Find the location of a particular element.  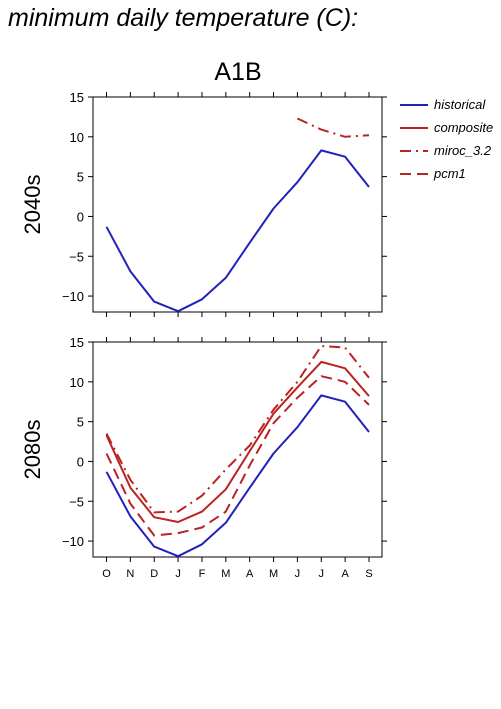

legend-item-historical: historical is located at coordinates (443, 104).